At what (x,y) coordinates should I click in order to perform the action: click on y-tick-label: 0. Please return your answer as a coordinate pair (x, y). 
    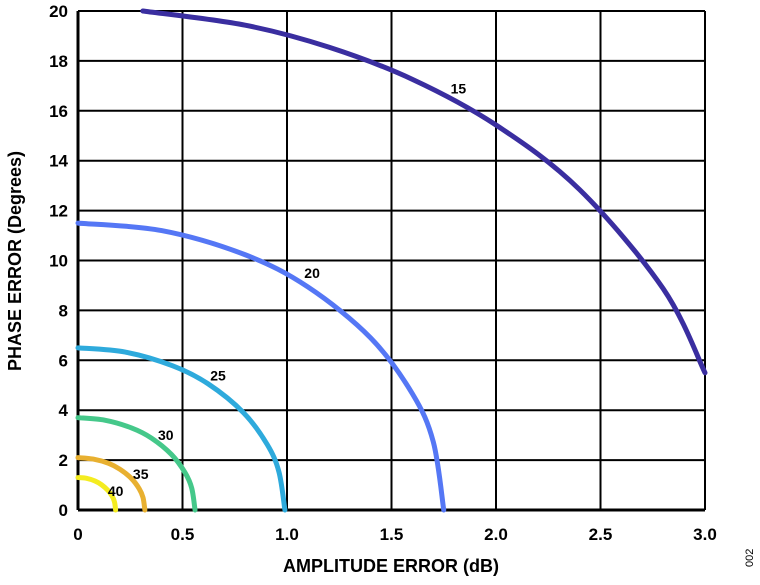
    Looking at the image, I should click on (63, 510).